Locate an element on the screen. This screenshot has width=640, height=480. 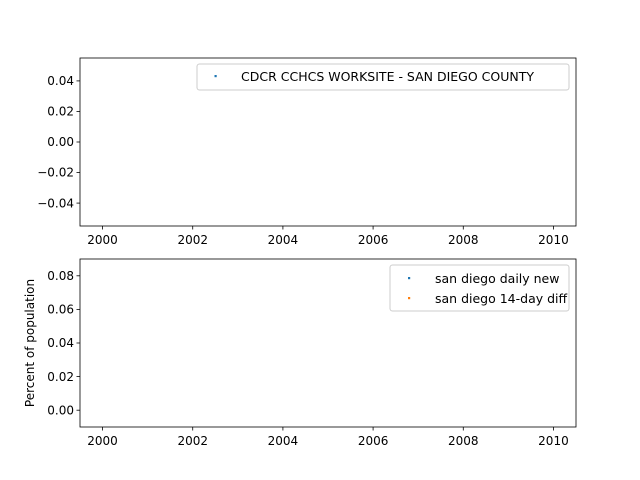
bottom-x-tick-label: 2004 is located at coordinates (283, 441).